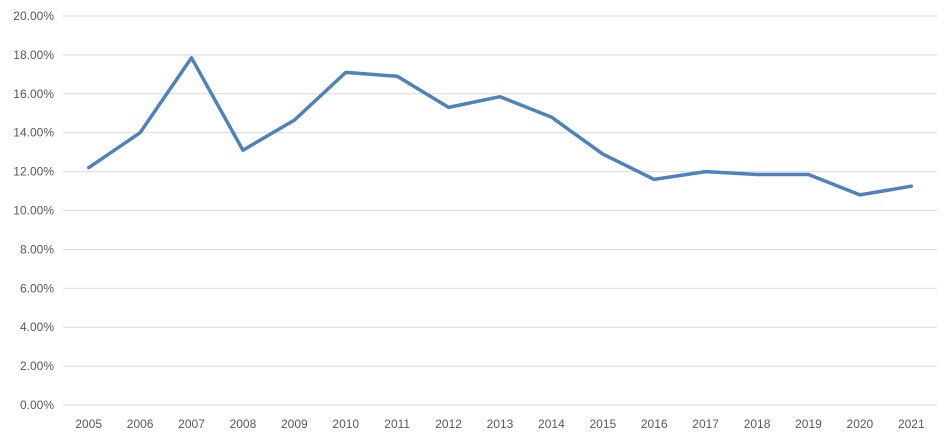 Image resolution: width=945 pixels, height=441 pixels. Describe the element at coordinates (37, 405) in the screenshot. I see `y-tick-label: 0.00%` at that location.